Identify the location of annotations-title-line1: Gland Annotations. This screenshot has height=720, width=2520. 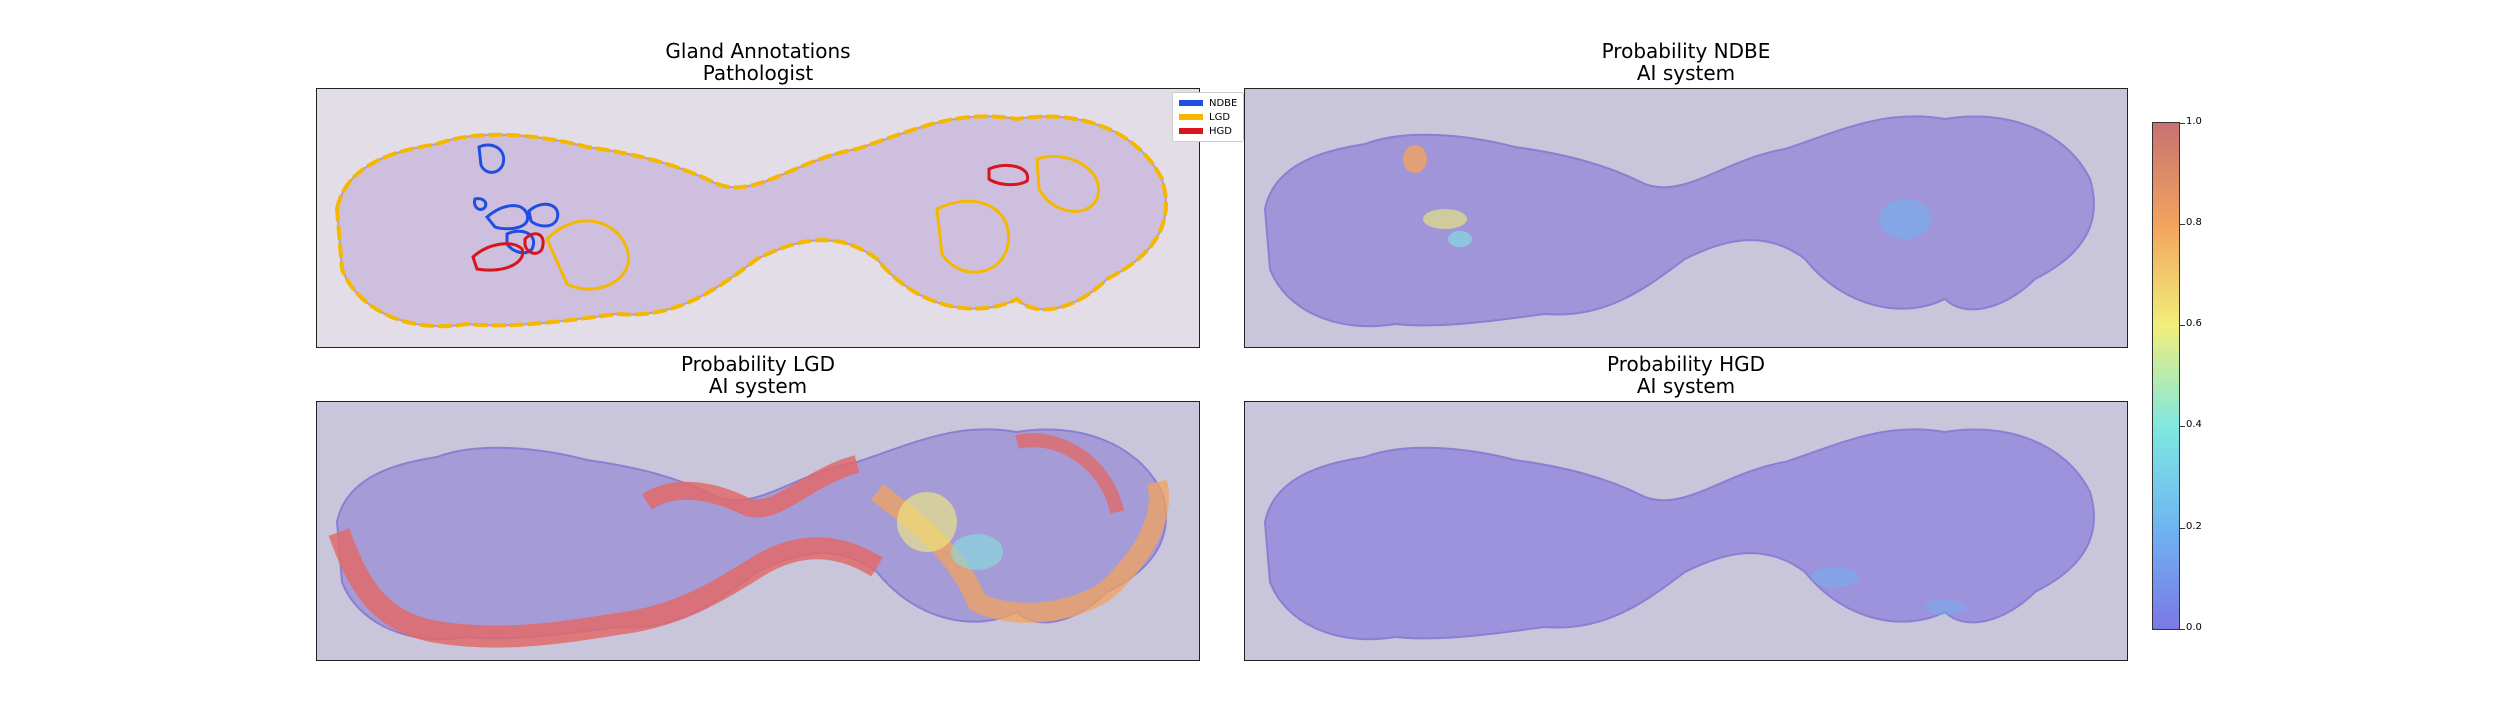
(758, 51).